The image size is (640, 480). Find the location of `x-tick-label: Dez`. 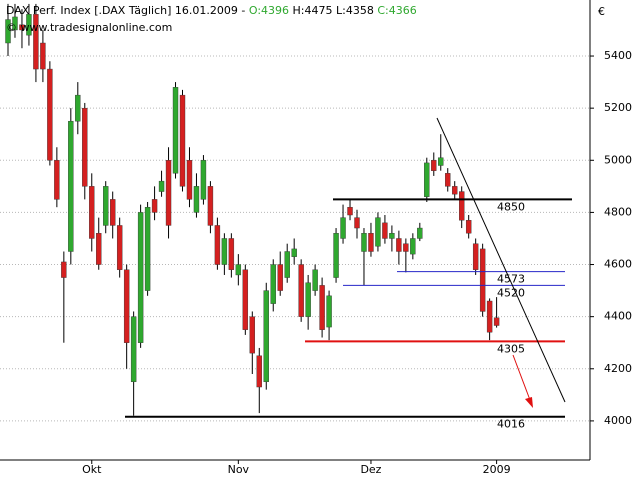

x-tick-label: Dez is located at coordinates (370, 469).